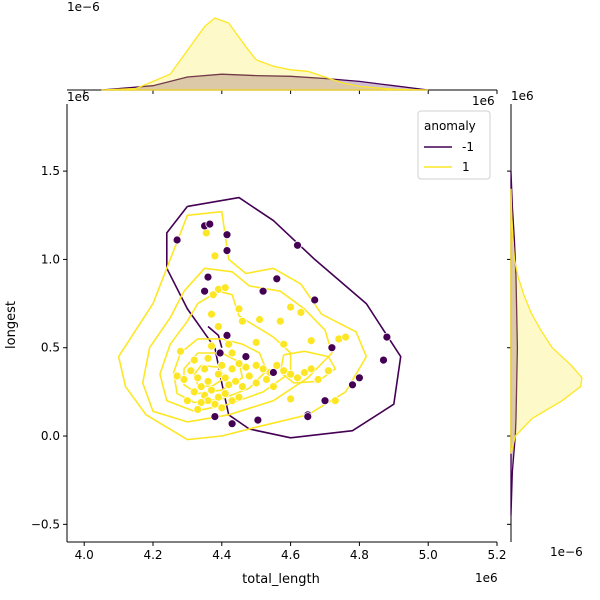 Image resolution: width=600 pixels, height=600 pixels. What do you see at coordinates (359, 555) in the screenshot?
I see `x-tick-label-4: 4.8` at bounding box center [359, 555].